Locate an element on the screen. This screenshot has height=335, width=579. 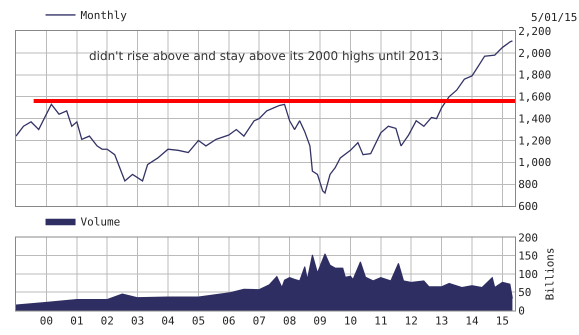
y-axis-title: Billions is located at coordinates (549, 273).